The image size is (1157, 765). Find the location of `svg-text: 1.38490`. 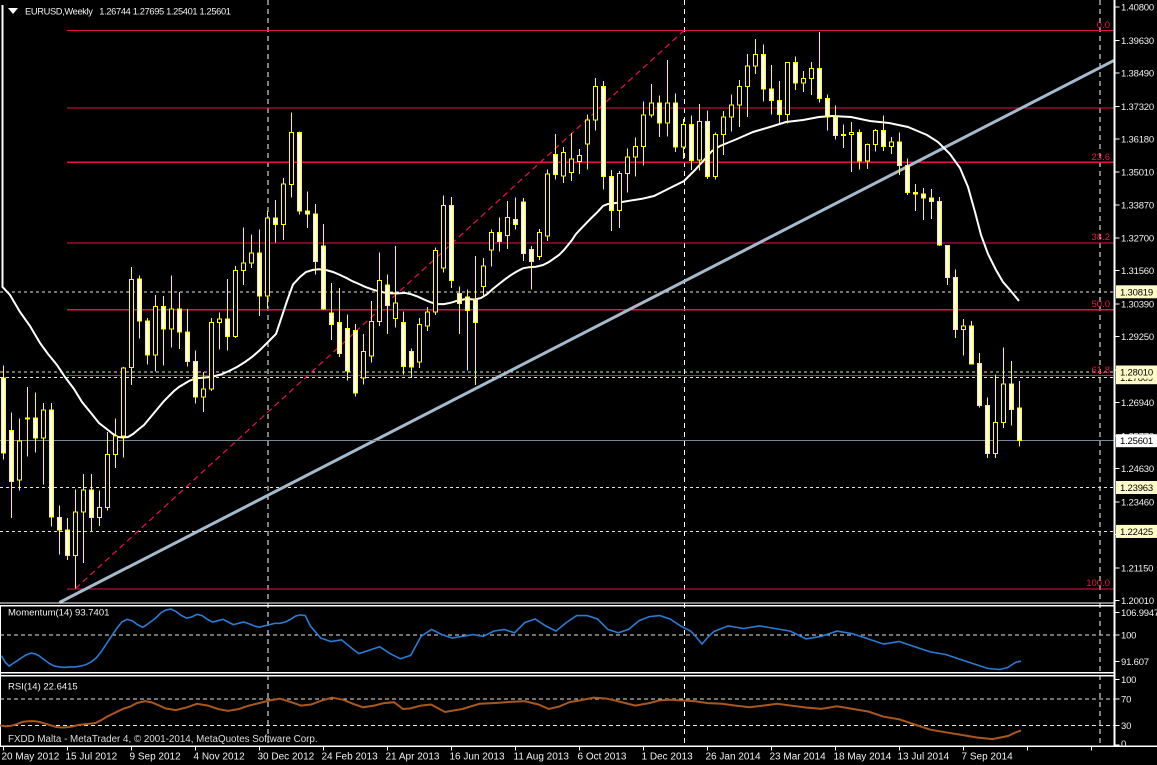

svg-text: 1.38490 is located at coordinates (1137, 73).